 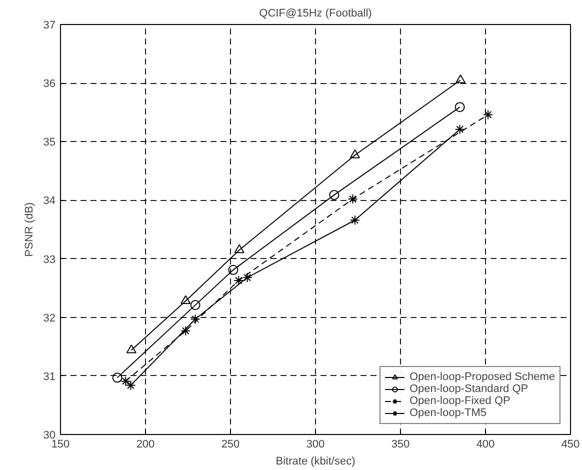 I want to click on y-tick-label: 37, so click(x=49, y=26).